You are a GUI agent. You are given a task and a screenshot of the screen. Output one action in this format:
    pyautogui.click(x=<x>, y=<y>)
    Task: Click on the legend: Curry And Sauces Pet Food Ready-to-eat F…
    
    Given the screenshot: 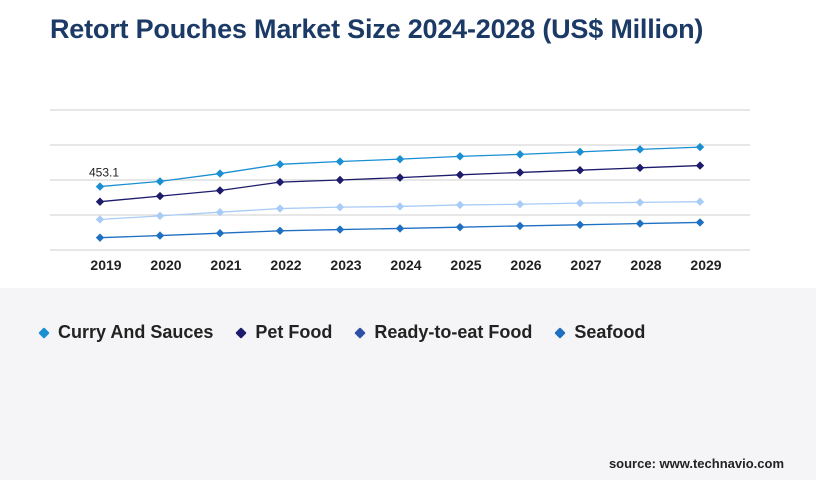 What is the action you would take?
    pyautogui.click(x=352, y=332)
    